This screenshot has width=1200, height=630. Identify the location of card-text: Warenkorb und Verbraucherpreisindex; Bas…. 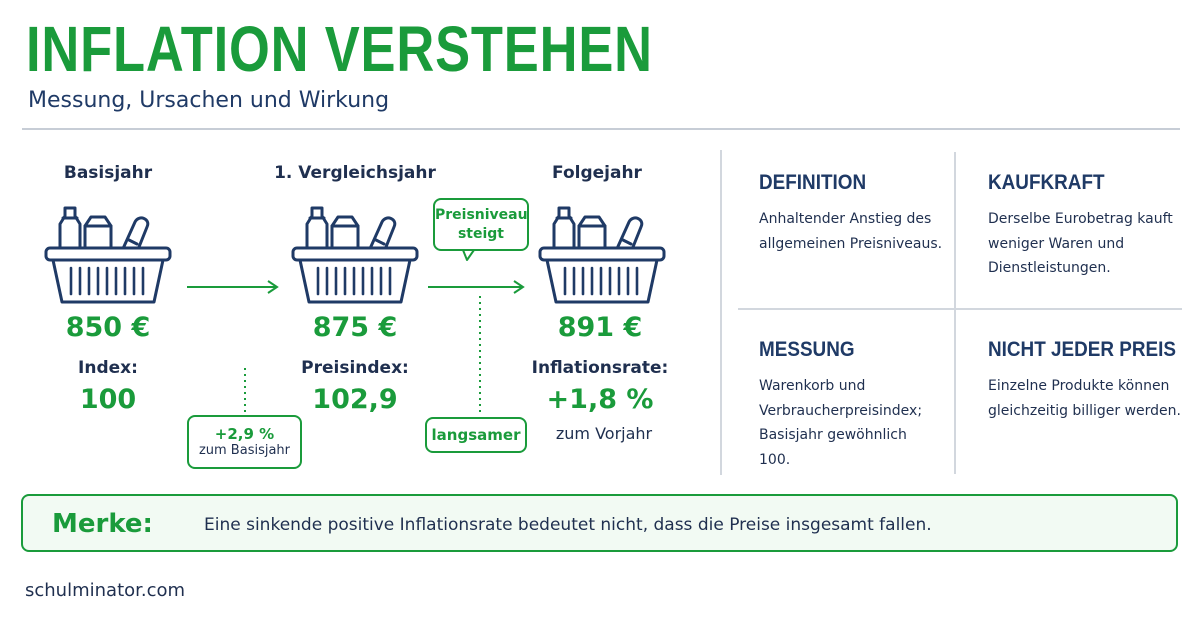
(841, 423).